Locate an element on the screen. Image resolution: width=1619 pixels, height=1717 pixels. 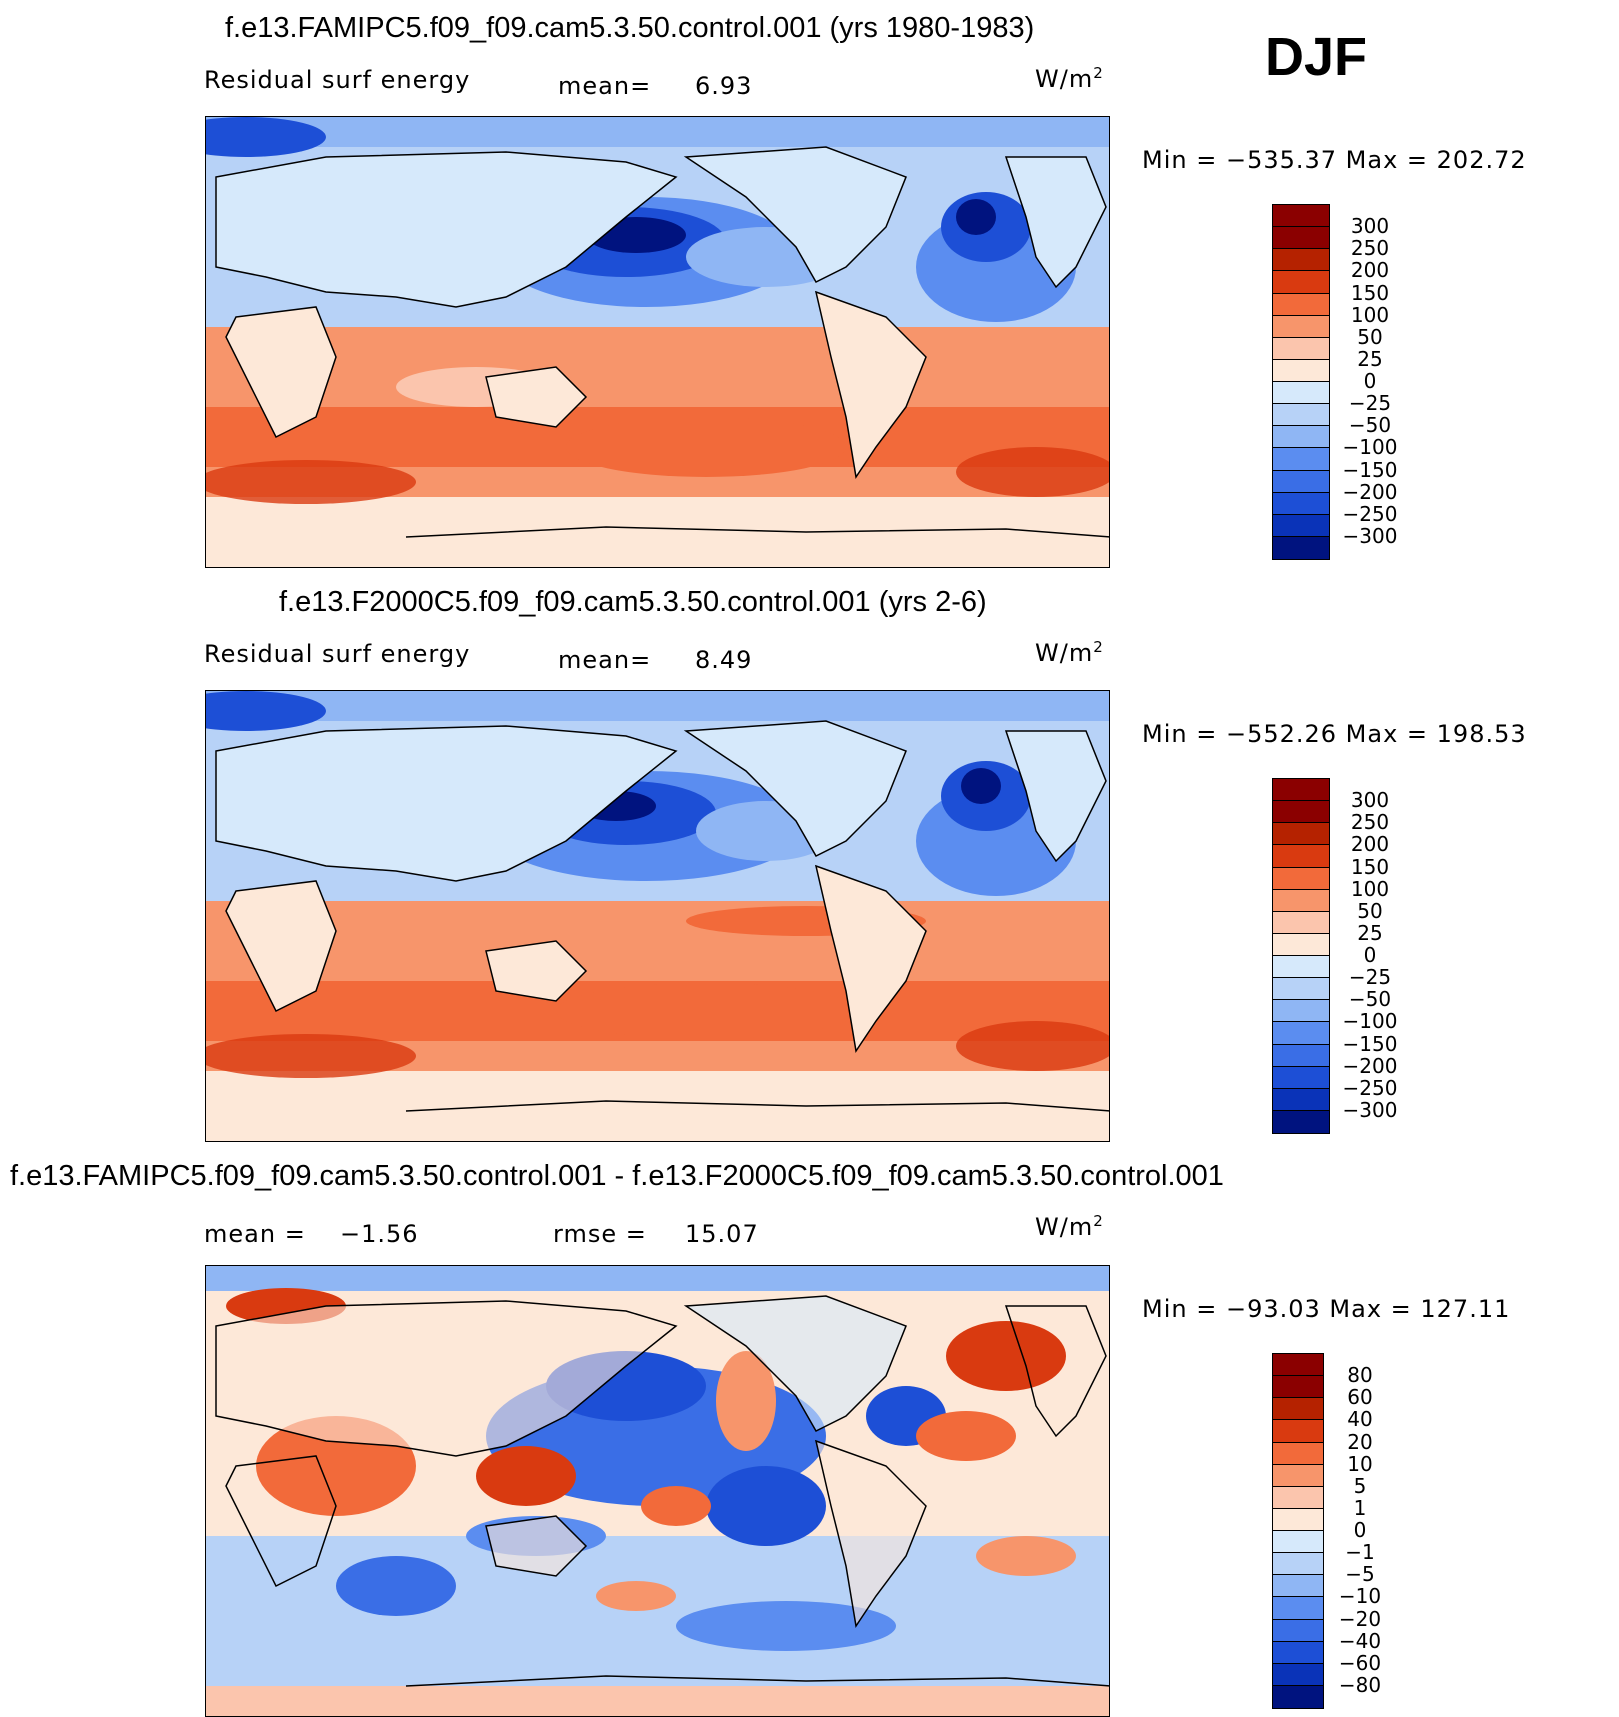
panel-1-variable-label: Residual surf energy is located at coordinates (337, 80).